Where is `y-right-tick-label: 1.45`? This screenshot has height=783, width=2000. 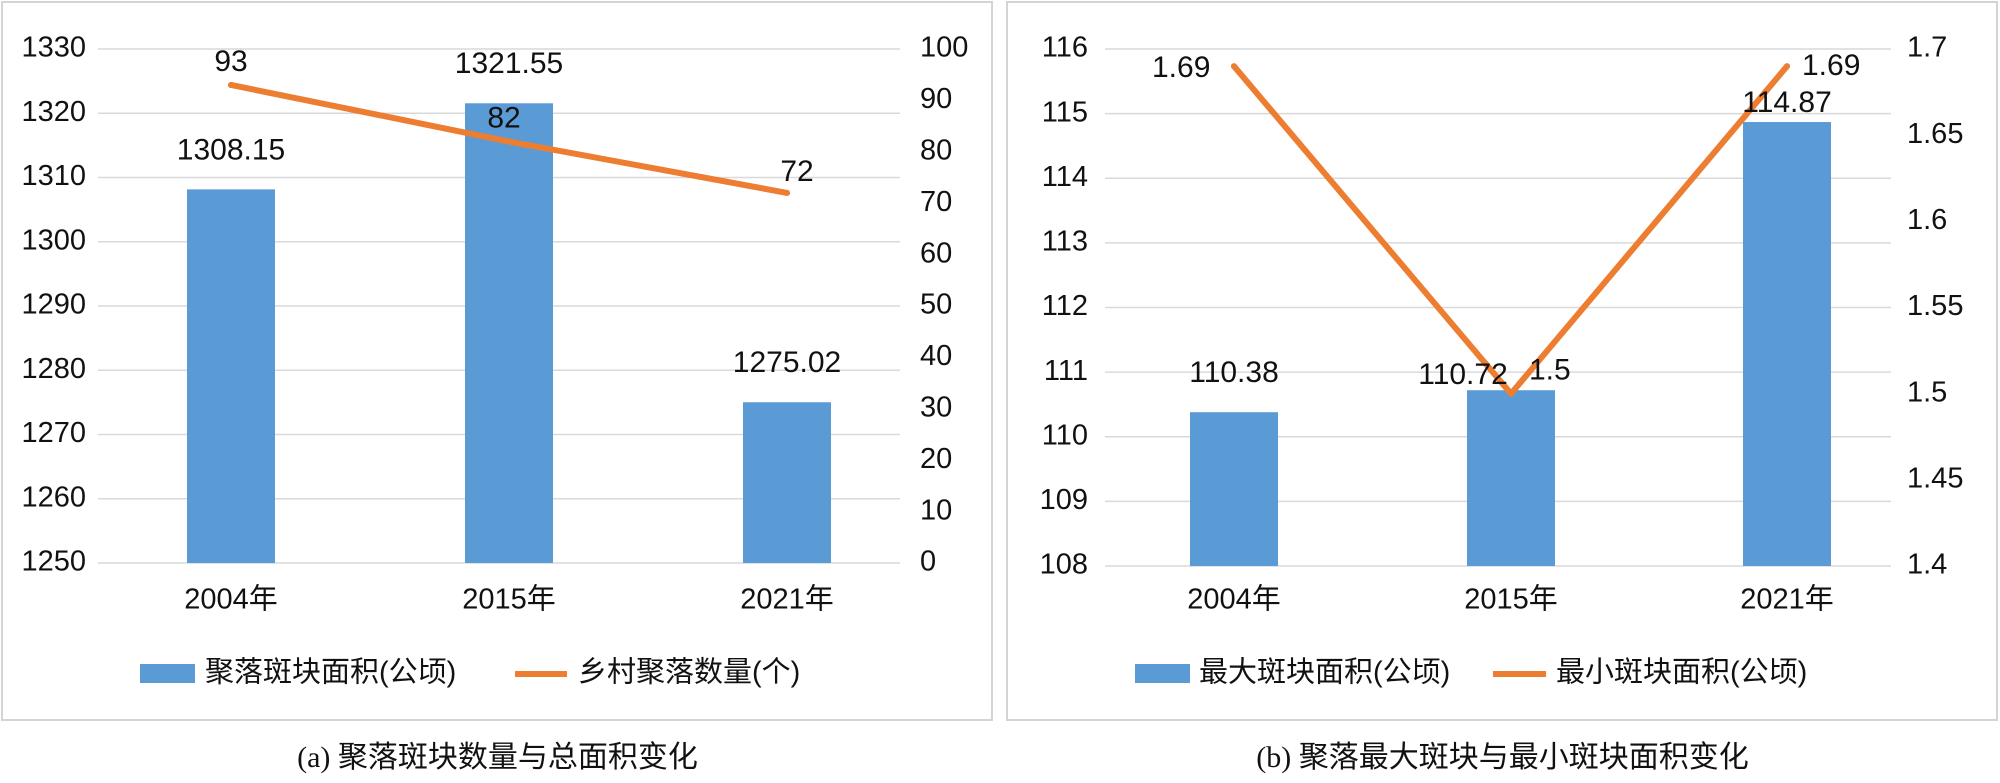 y-right-tick-label: 1.45 is located at coordinates (1935, 478).